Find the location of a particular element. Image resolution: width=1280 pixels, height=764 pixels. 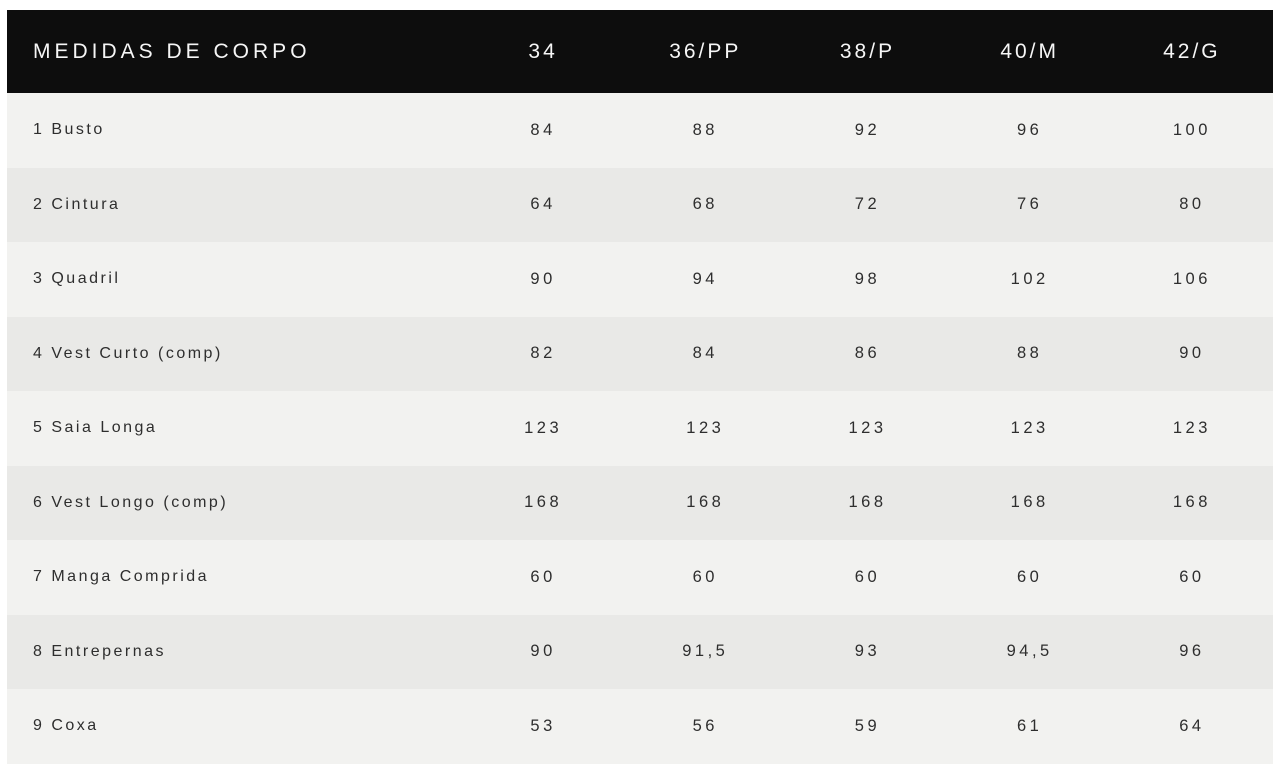

row-label: 7 Manga Comprida is located at coordinates (121, 577).